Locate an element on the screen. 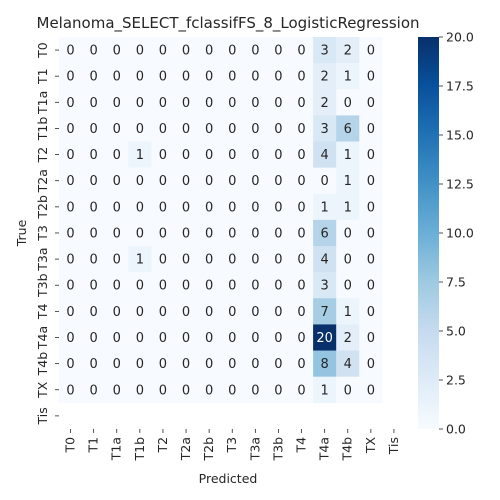 The height and width of the screenshot is (500, 500). x-axis-ticks: T0 T1 T1a T1b T2 T2a T2b T3 T3a T3b T4 T4a T4b TX Tis is located at coordinates (232, 445).